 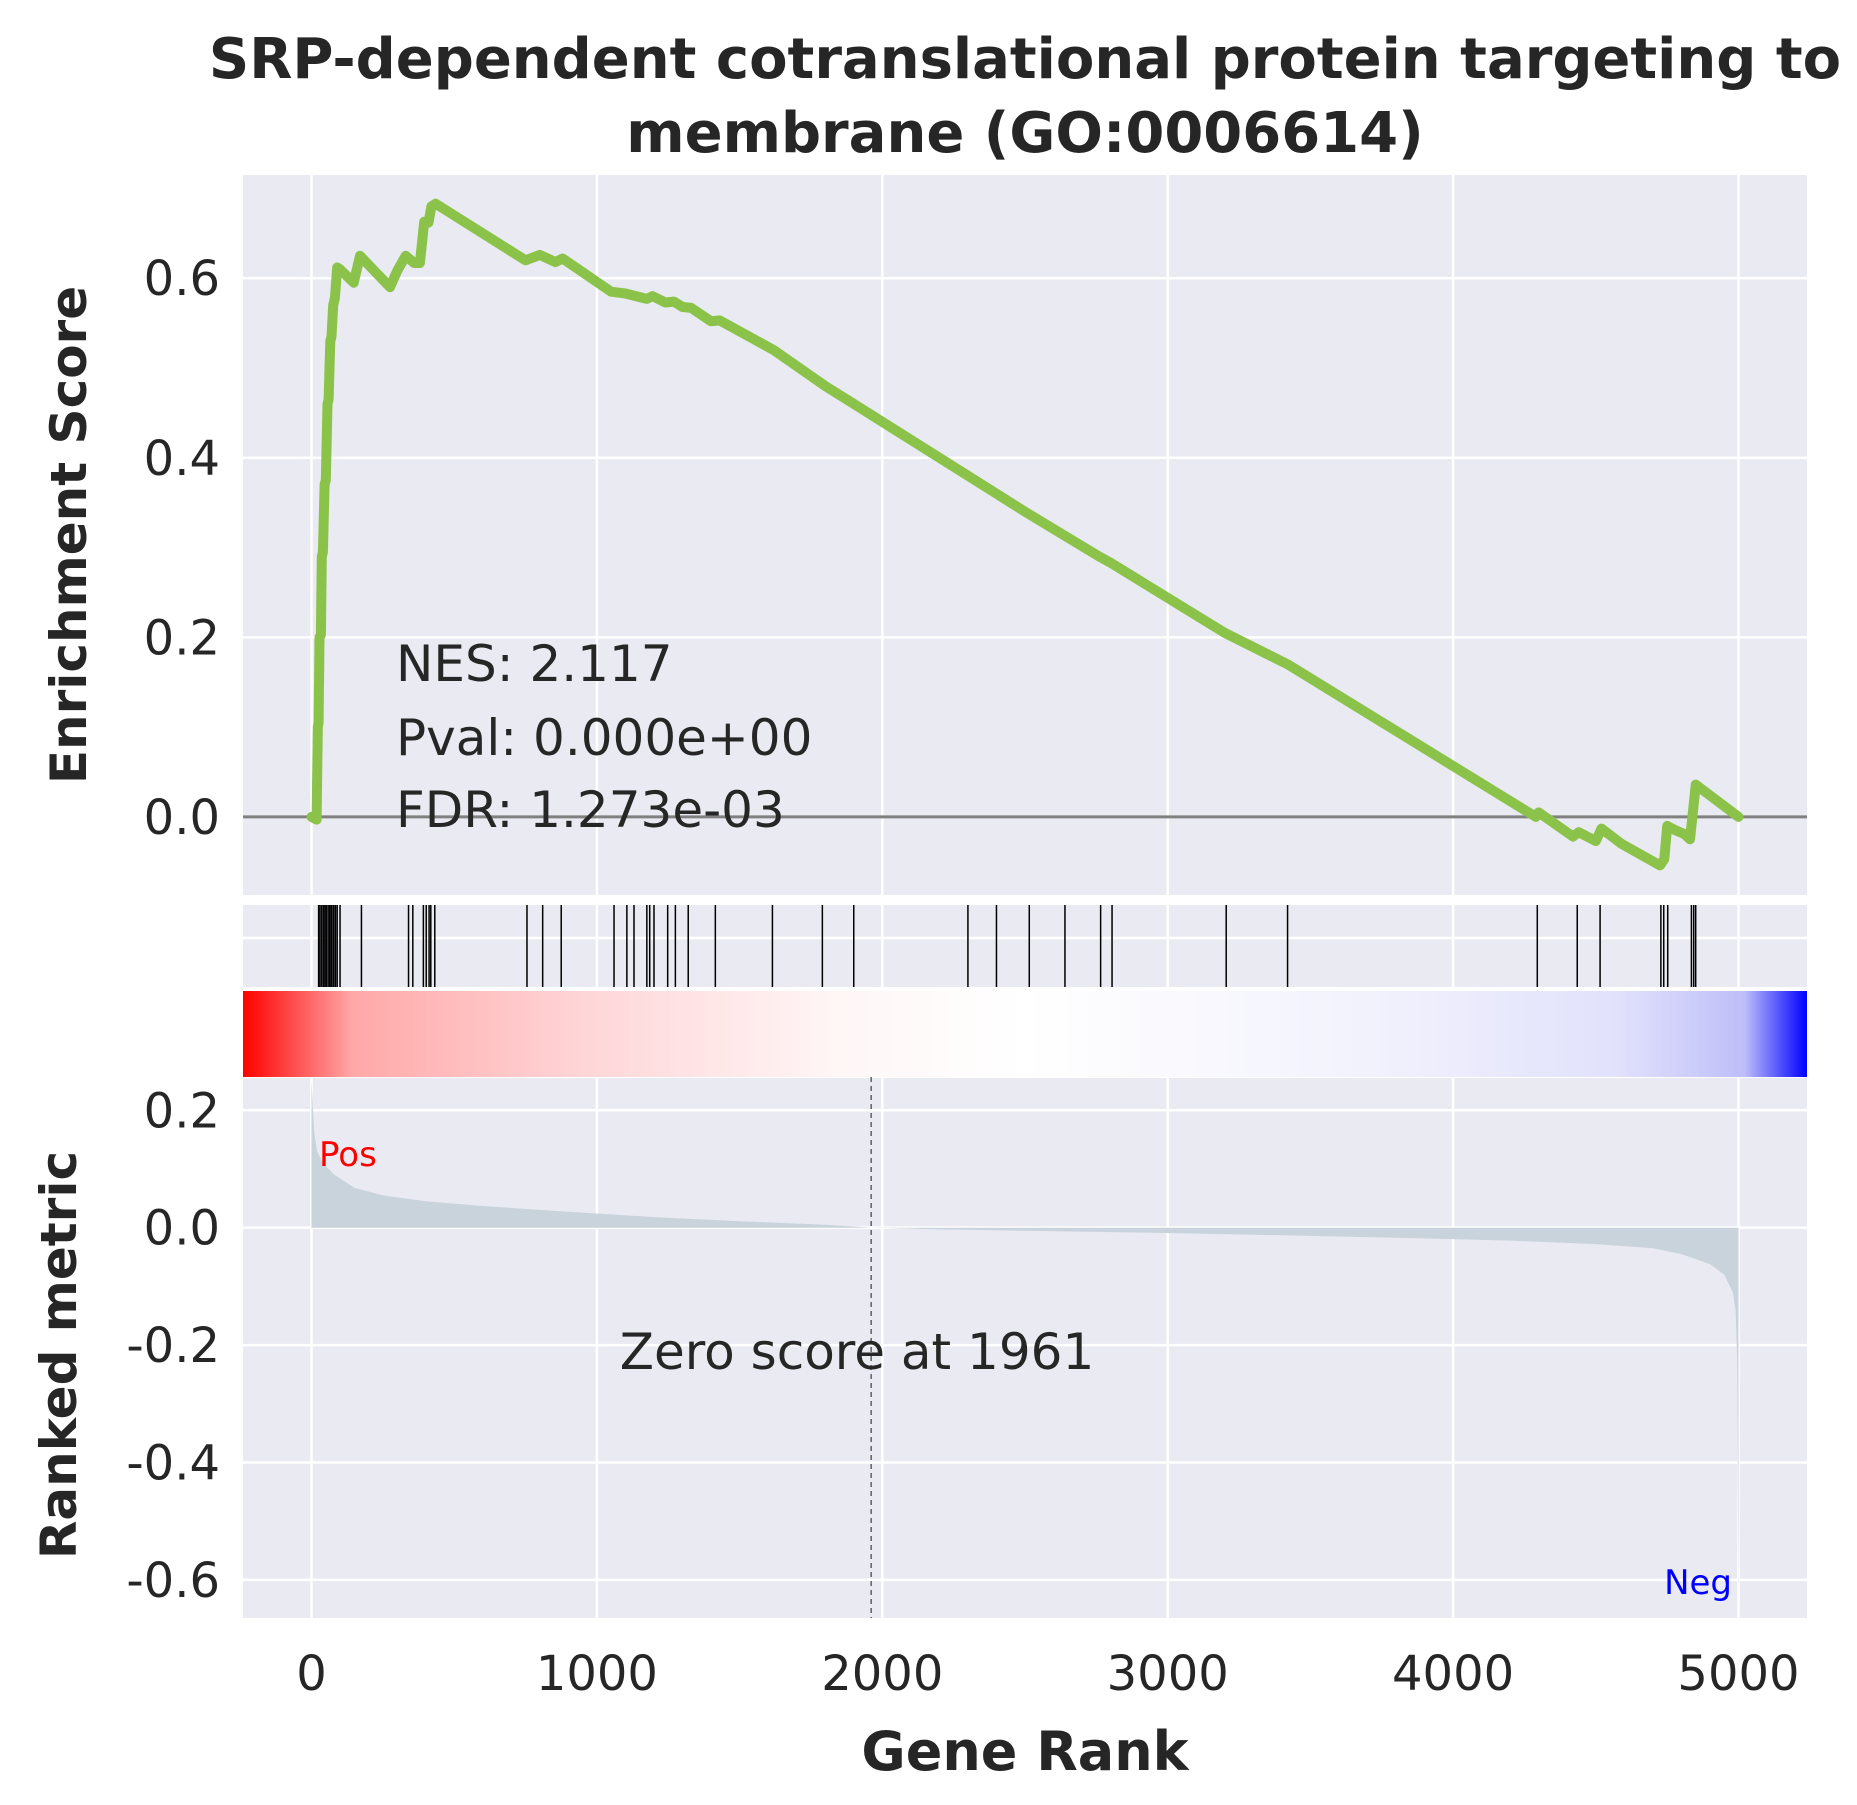 I want to click on hits-gridlines, so click(x=1025, y=946).